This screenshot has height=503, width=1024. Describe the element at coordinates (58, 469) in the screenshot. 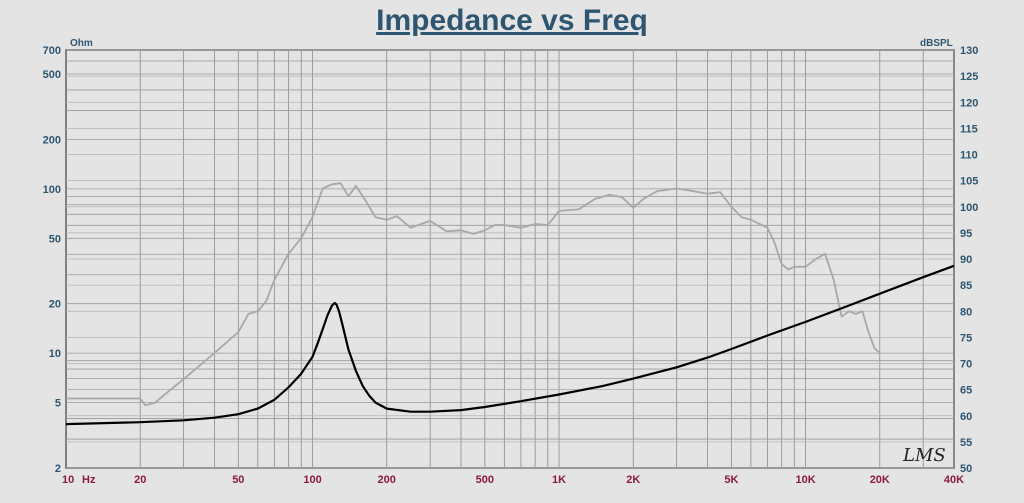

I see `y-left-tick-label: 2` at that location.